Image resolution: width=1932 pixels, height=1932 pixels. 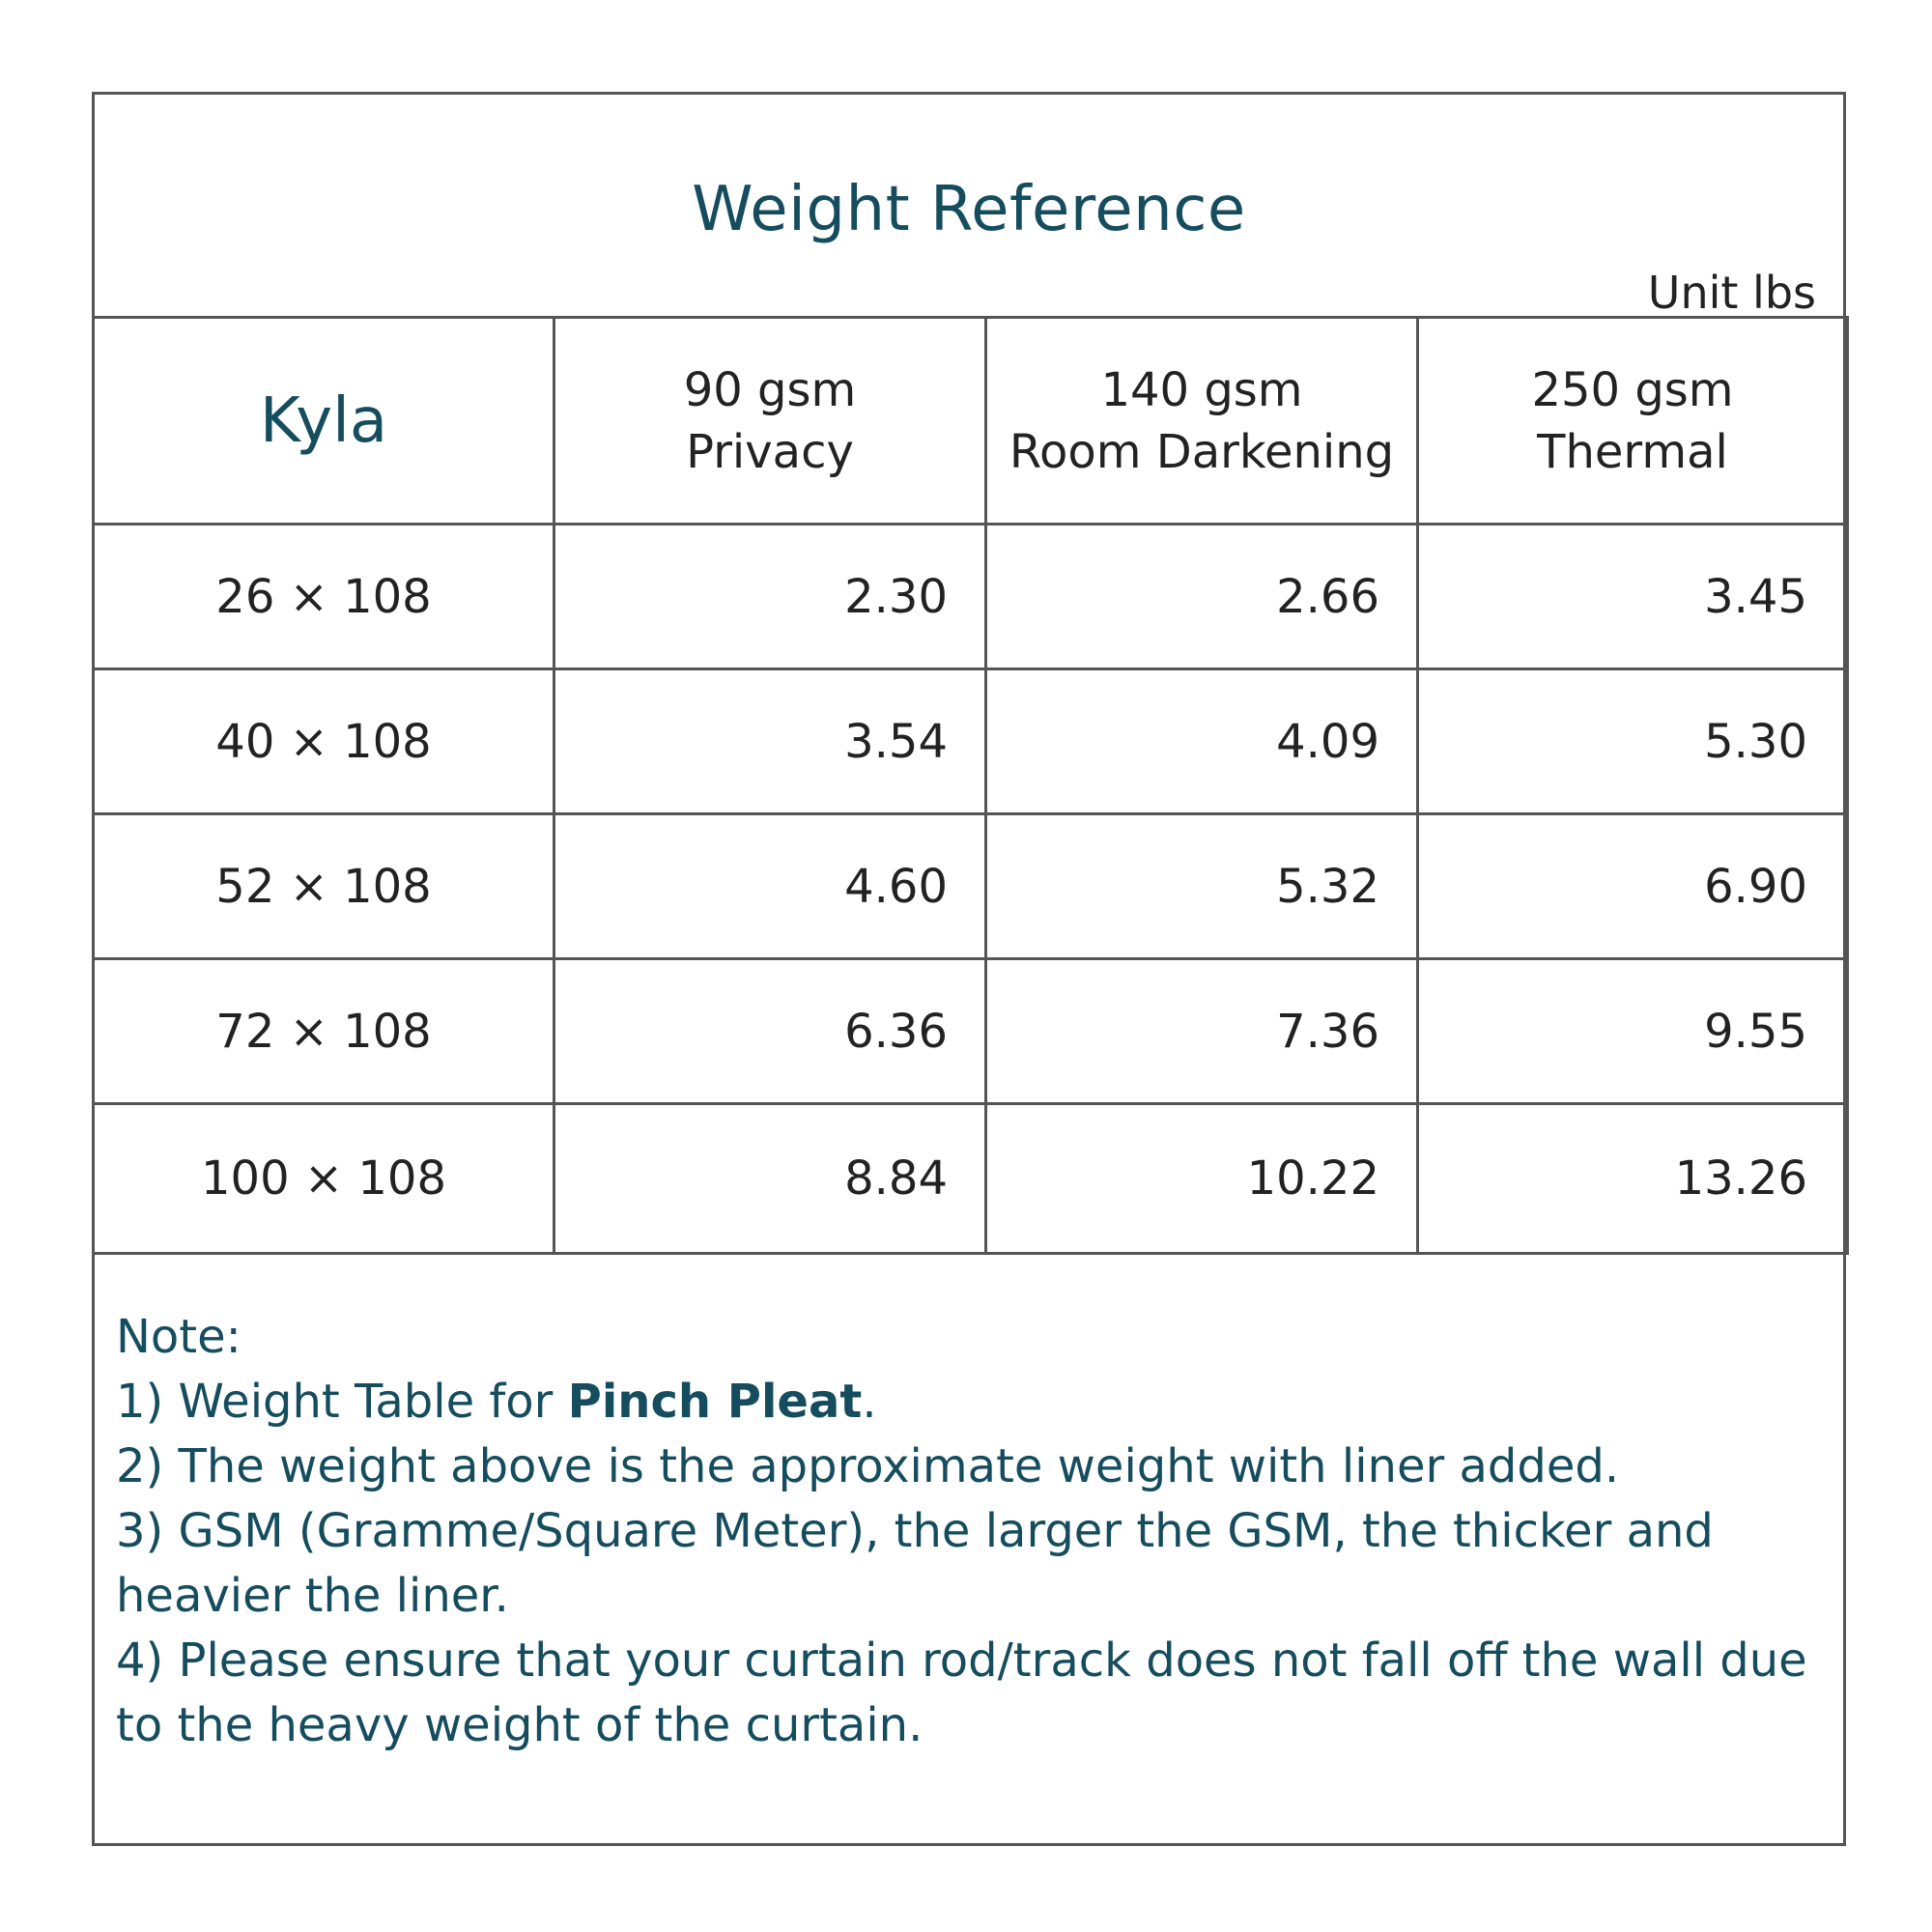 I want to click on table-row: 72 × 108 6.36 7.36 9.55, so click(x=970, y=1031).